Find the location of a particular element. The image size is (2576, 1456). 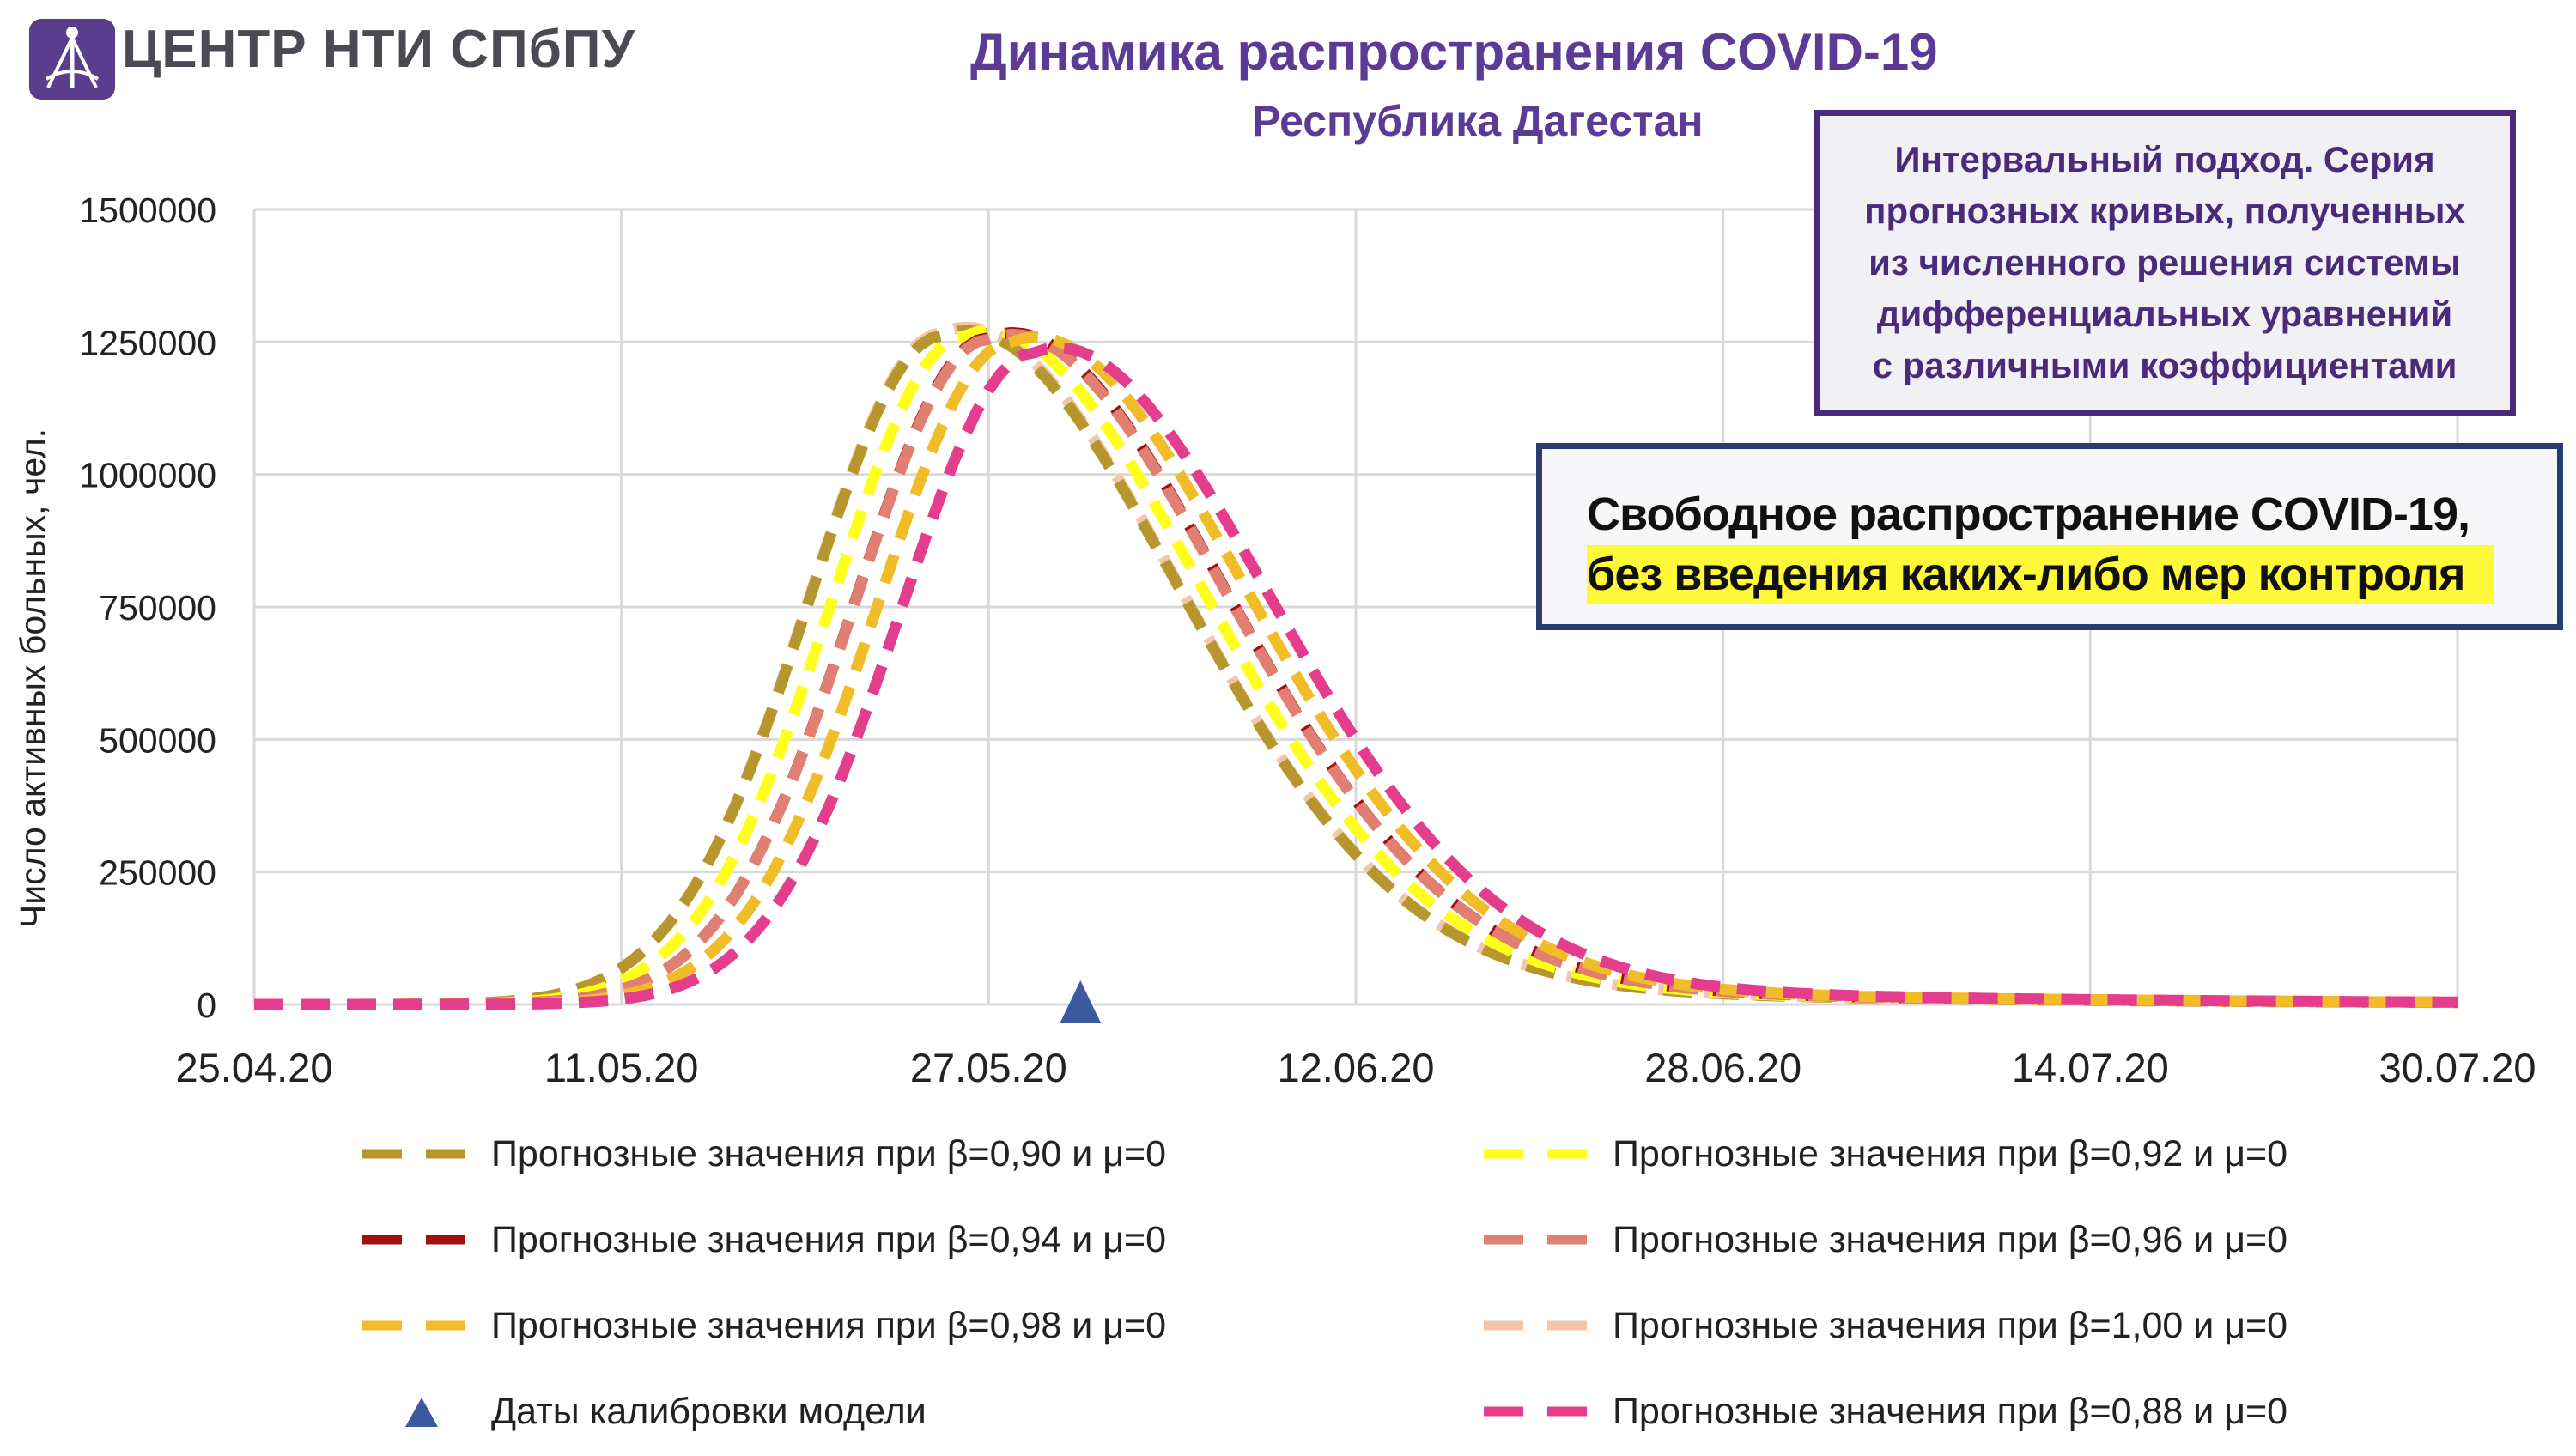

calibration-markers is located at coordinates (1081, 1002).